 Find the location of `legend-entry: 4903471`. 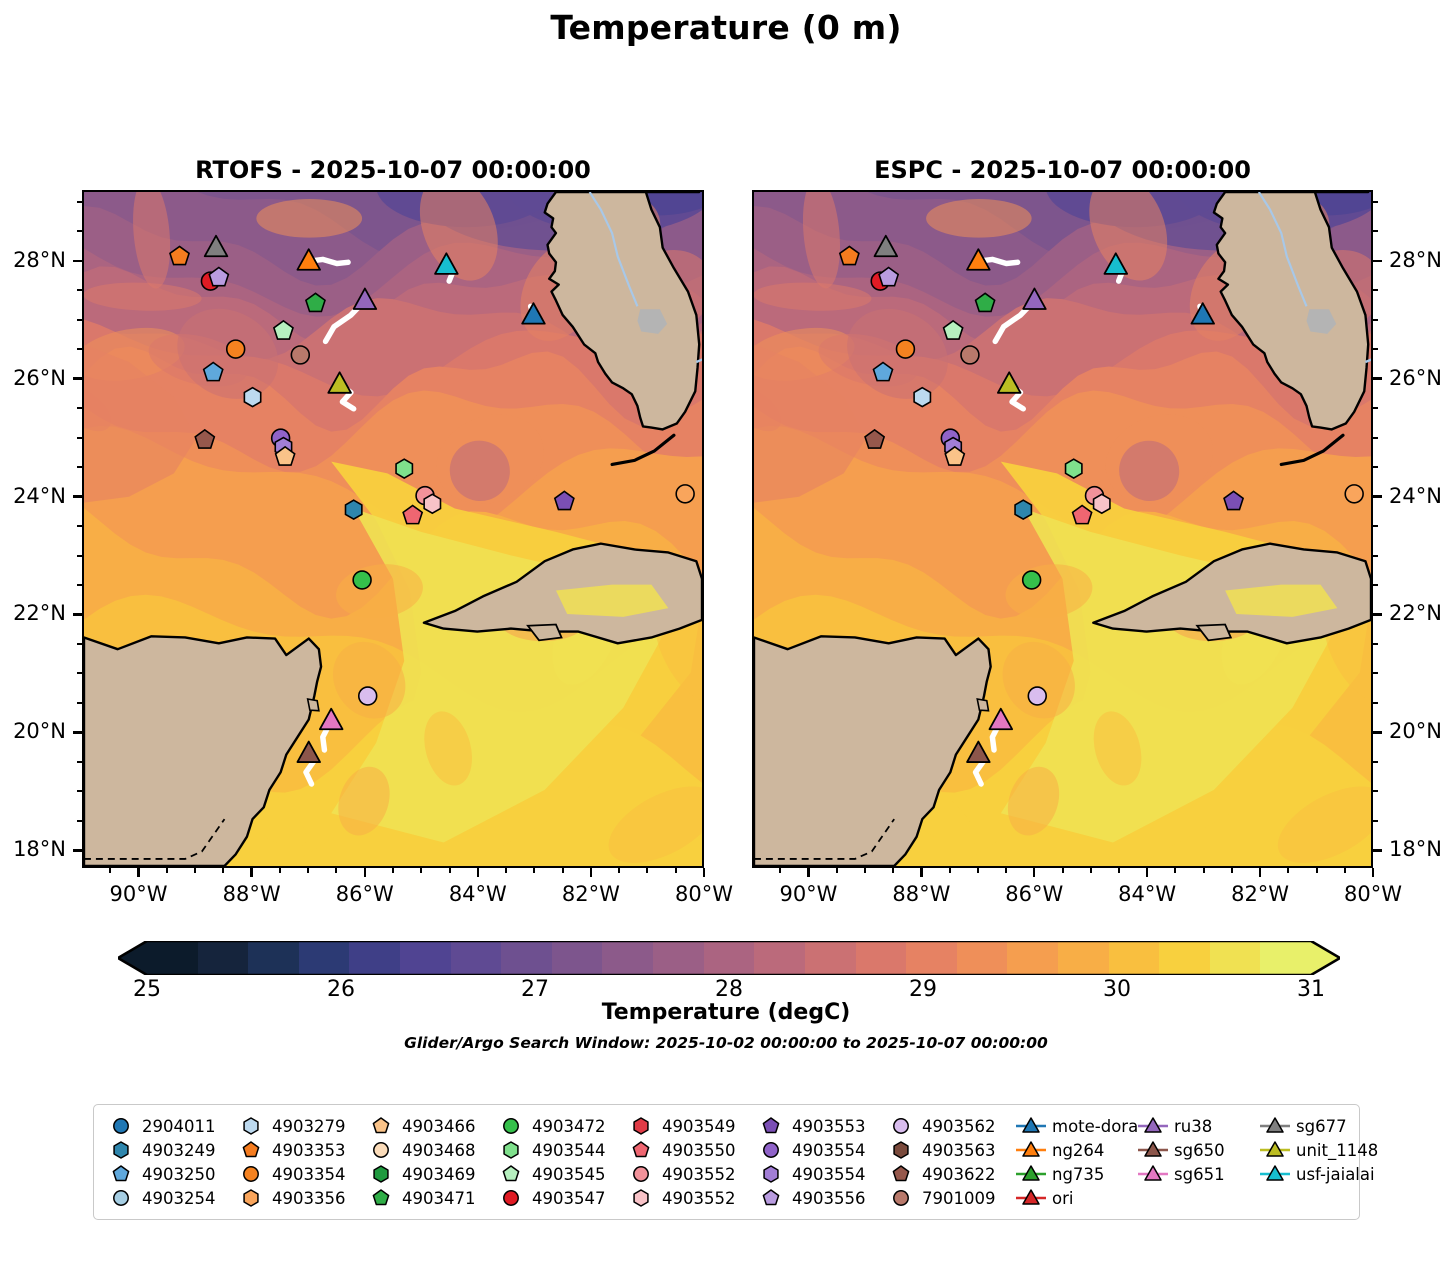

legend-entry: 4903471 is located at coordinates (429, 1198).